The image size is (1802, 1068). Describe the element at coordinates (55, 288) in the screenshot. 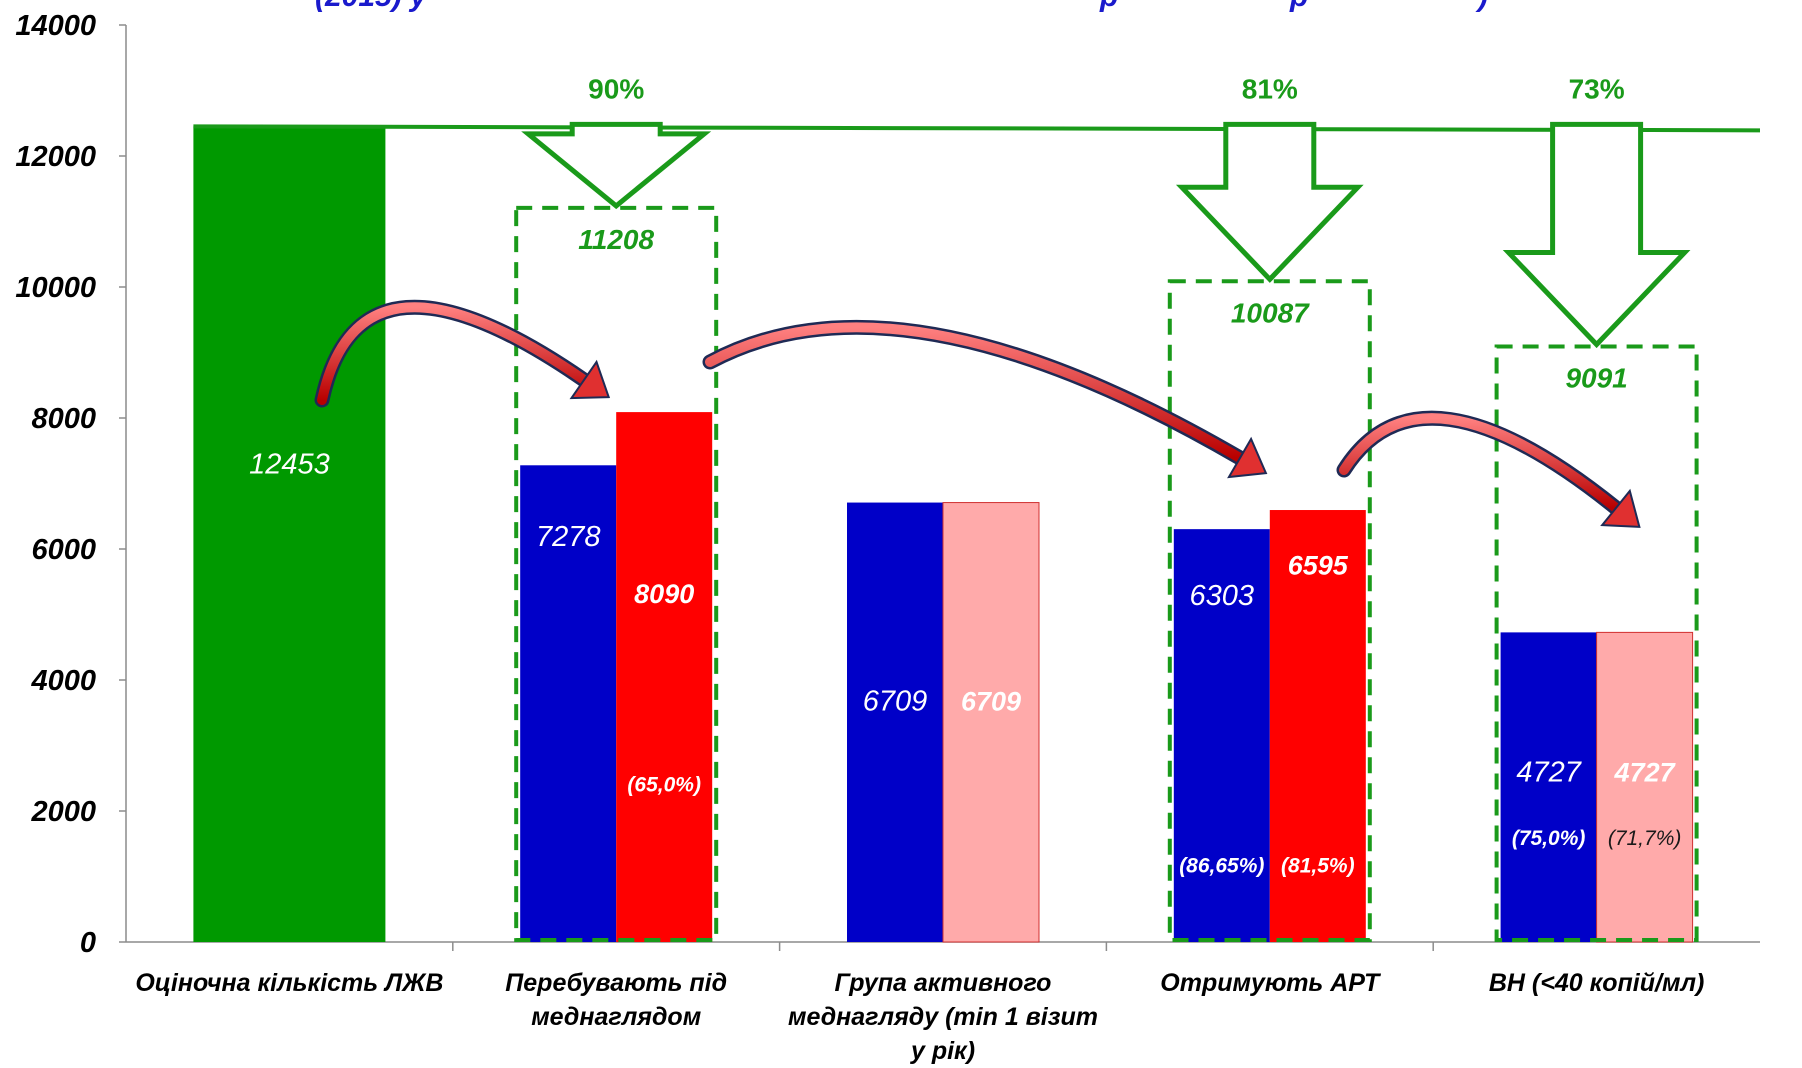

I see `y-tick-label: 10000` at that location.